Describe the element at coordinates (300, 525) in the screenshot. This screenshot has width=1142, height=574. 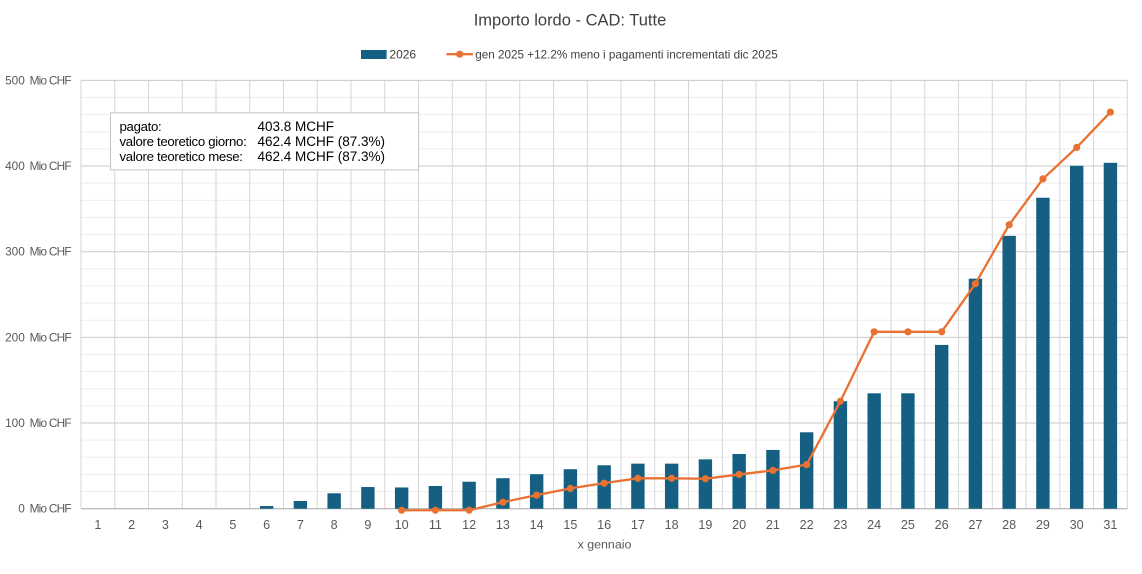
I see `svg-text: 7` at that location.